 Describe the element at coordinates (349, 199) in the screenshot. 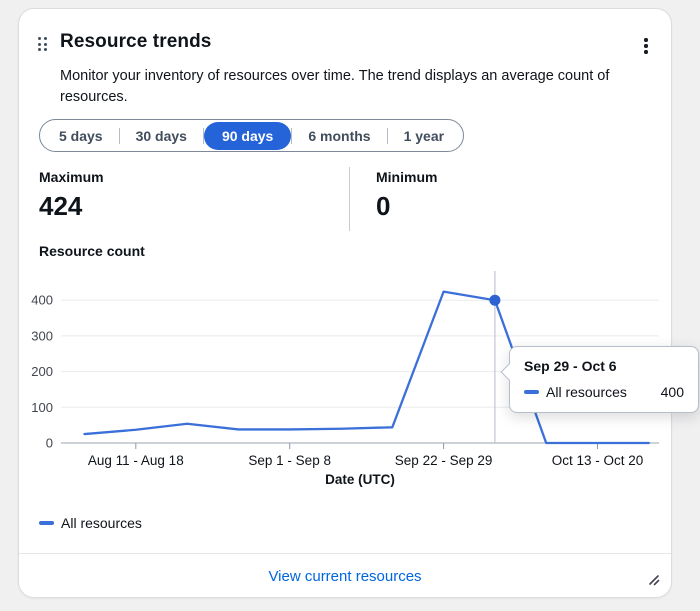

I see `stats-divider` at that location.